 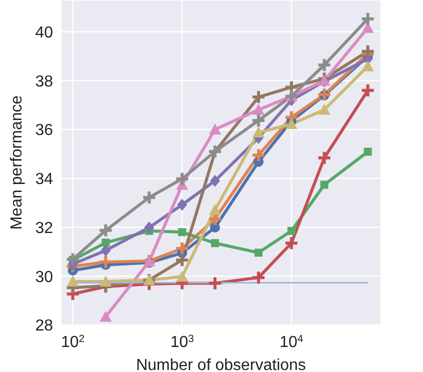 What do you see at coordinates (44, 131) in the screenshot?
I see `y-tick-label: 36` at bounding box center [44, 131].